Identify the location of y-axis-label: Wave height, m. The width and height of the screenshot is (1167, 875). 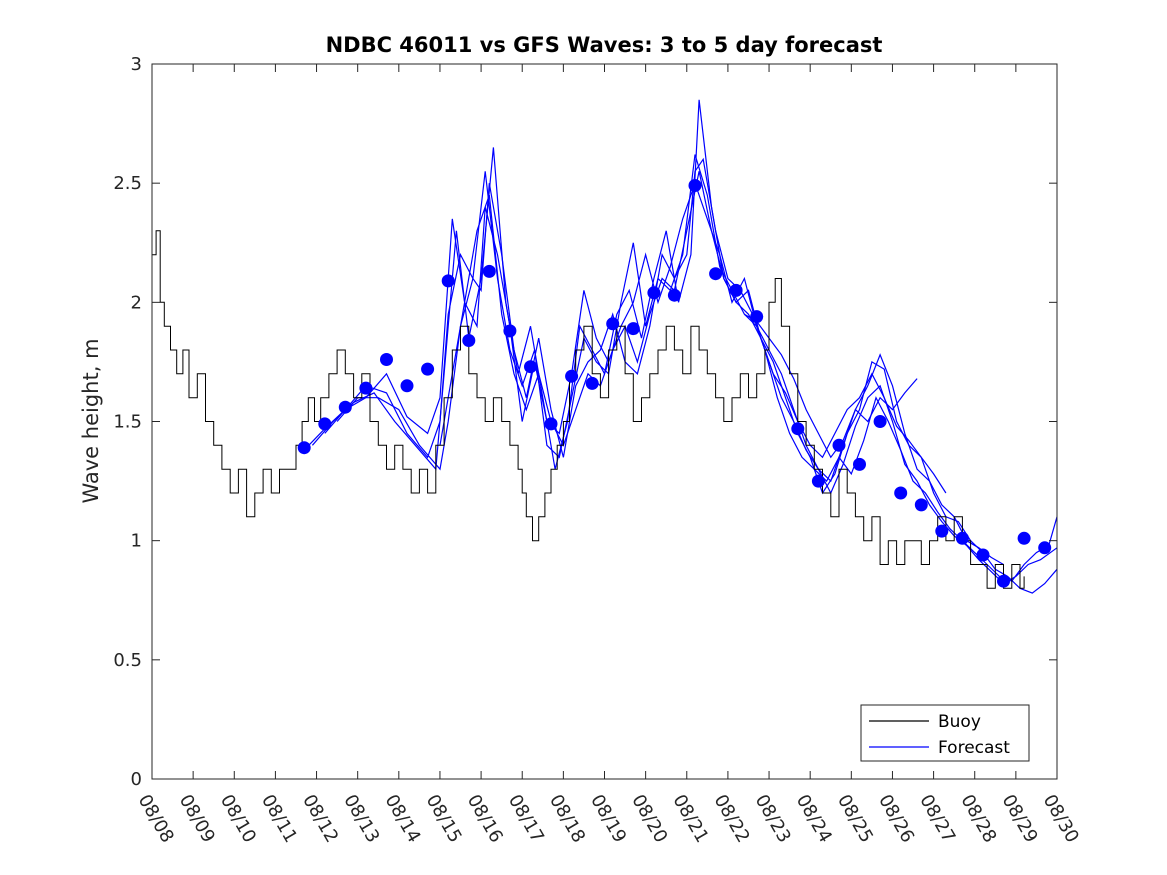
(91, 420).